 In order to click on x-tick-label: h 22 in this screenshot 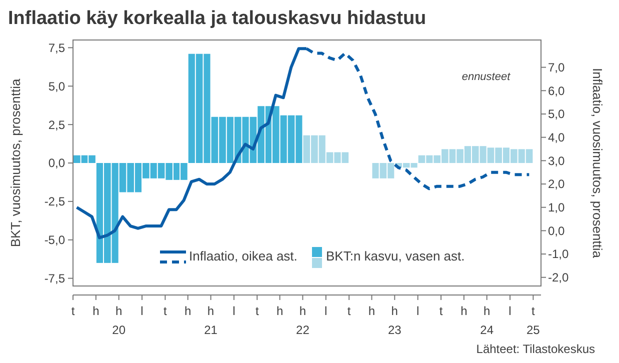, I will do `click(303, 320)`.